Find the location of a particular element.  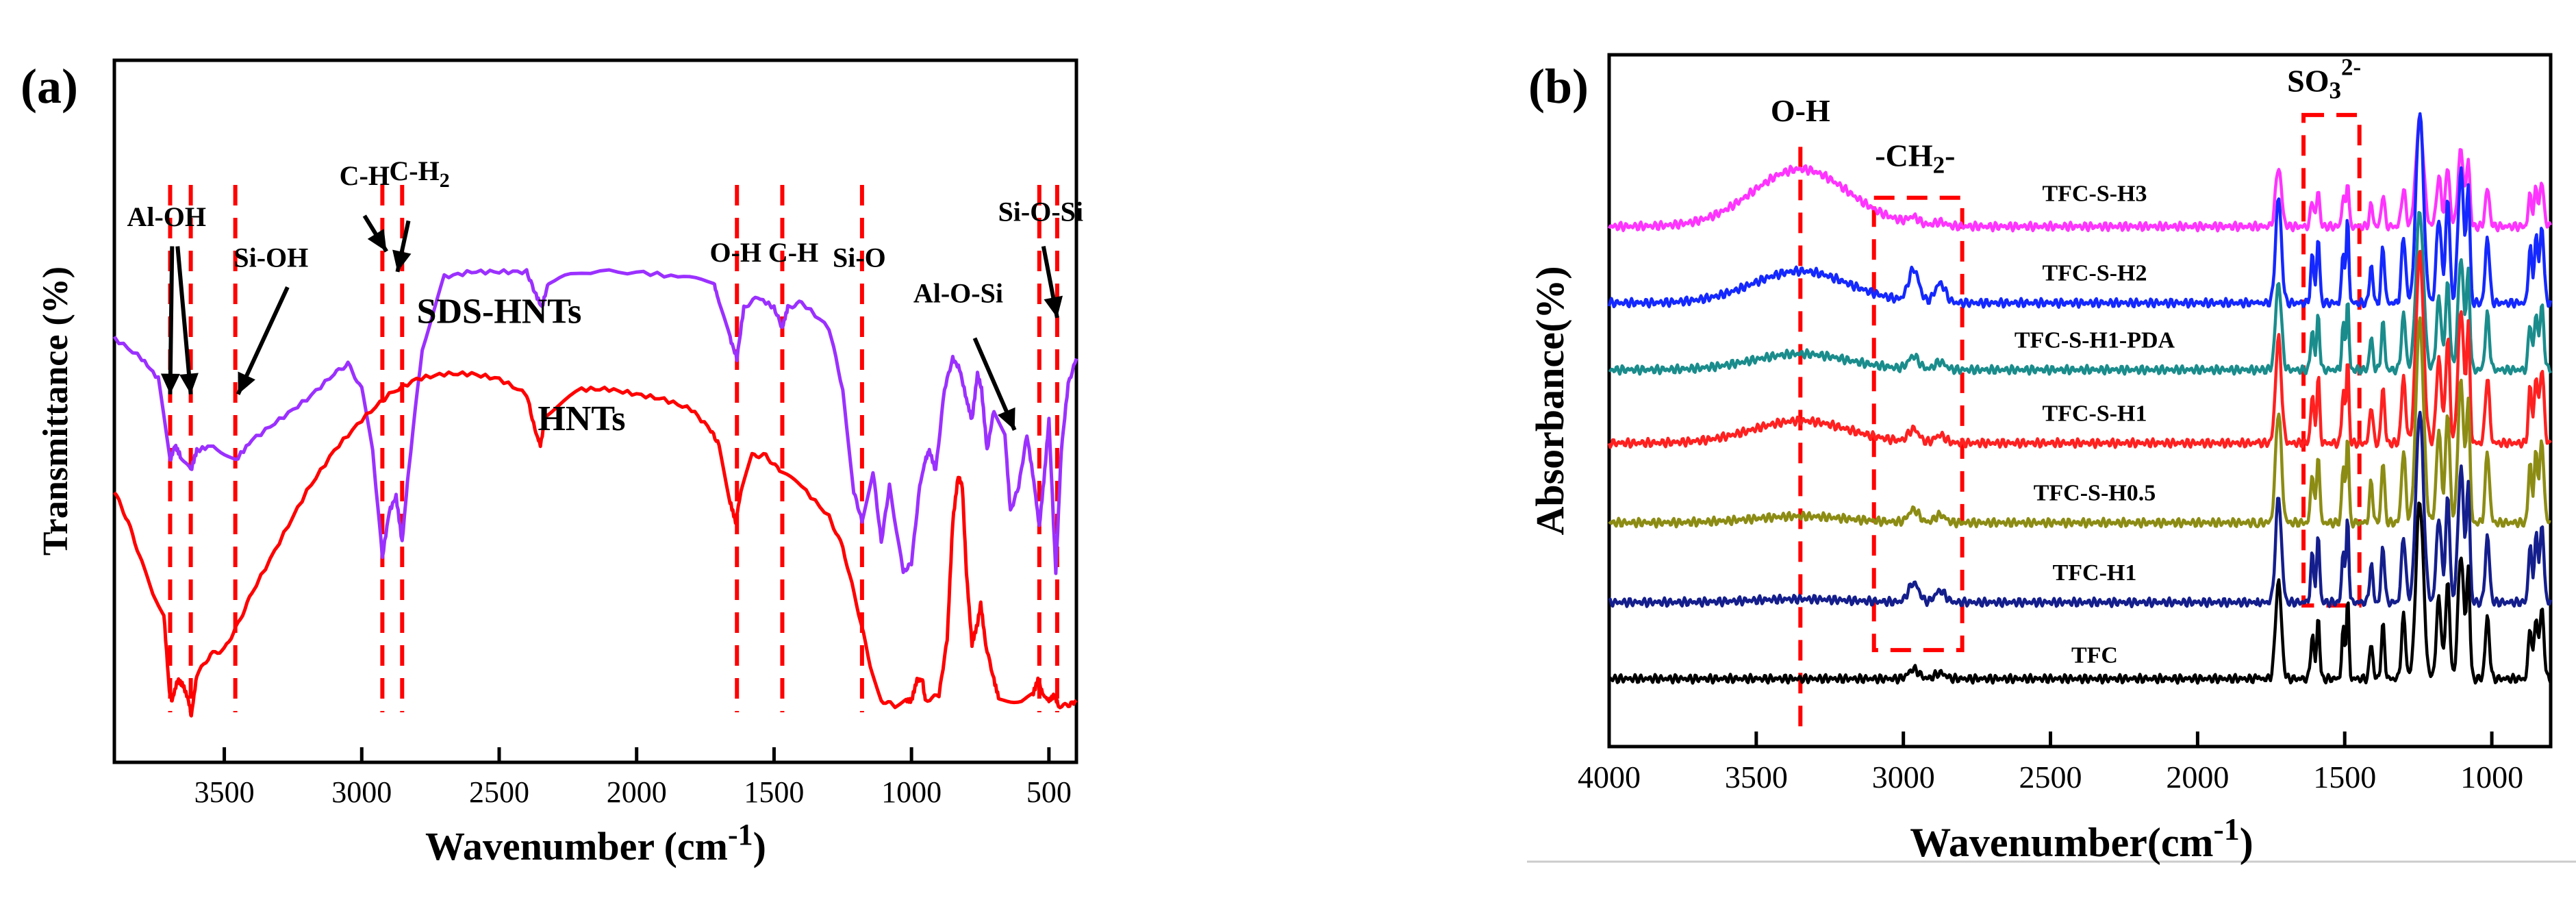

panel-label-a: (a) is located at coordinates (49, 86).